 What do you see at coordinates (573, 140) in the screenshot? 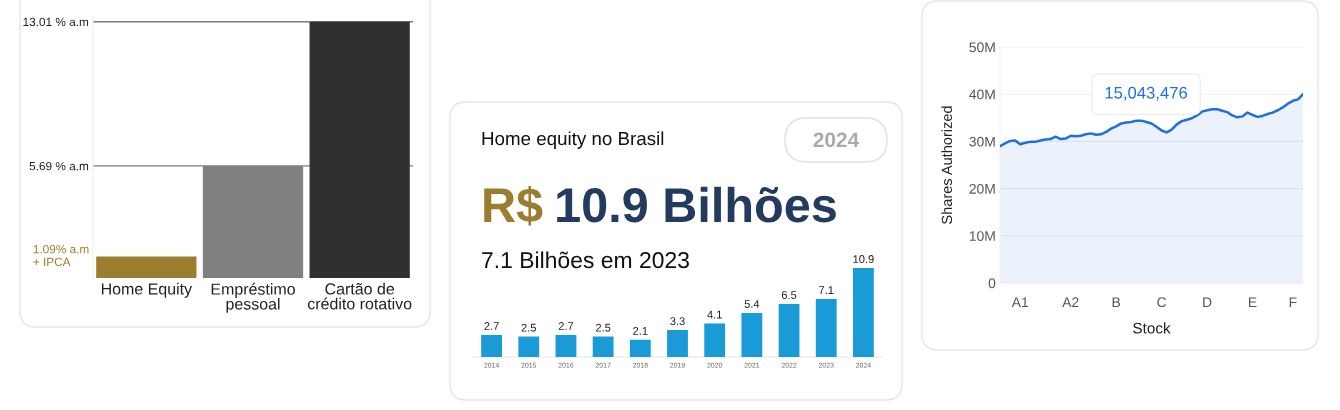
I see `chart-title: Home equity no Brasil` at bounding box center [573, 140].